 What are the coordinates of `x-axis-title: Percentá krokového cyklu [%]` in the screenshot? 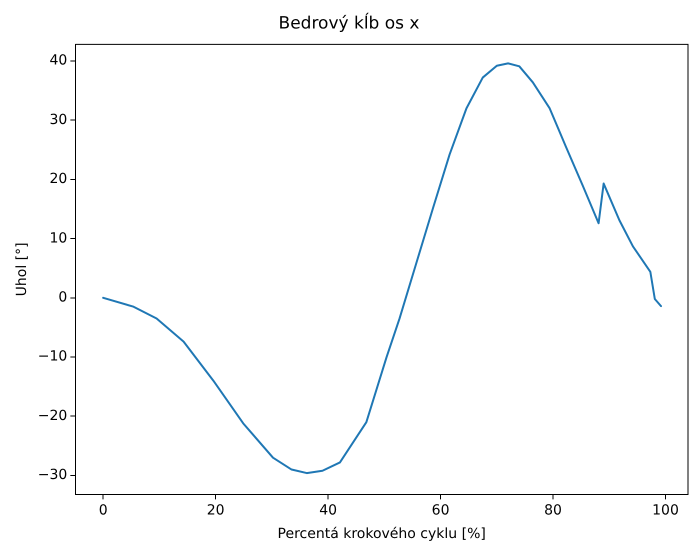 It's located at (382, 534).